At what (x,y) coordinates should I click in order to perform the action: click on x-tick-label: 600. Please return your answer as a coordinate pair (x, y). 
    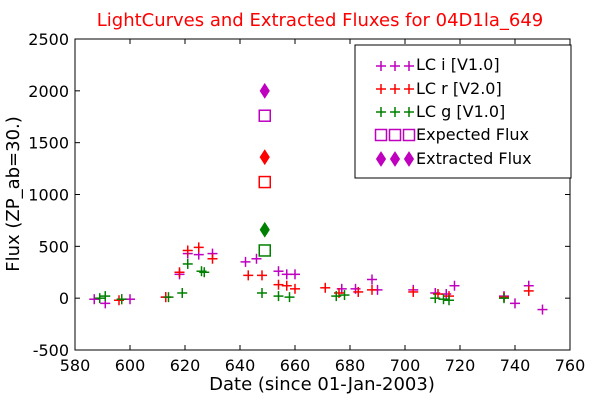
    Looking at the image, I should click on (130, 365).